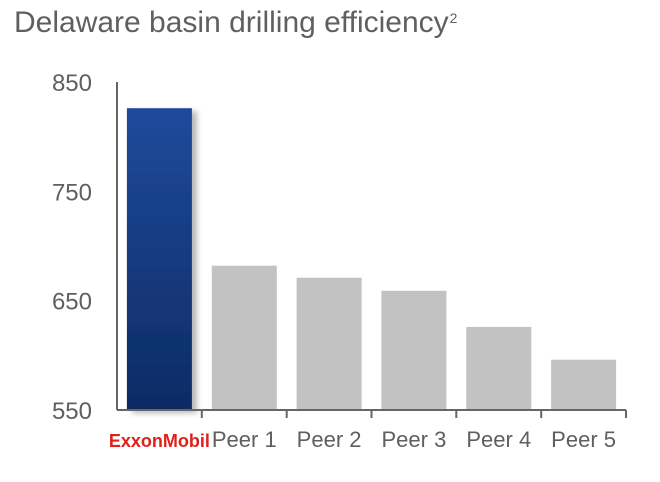 The width and height of the screenshot is (660, 482). Describe the element at coordinates (329, 439) in the screenshot. I see `category-label-peer-2: Peer 2` at that location.